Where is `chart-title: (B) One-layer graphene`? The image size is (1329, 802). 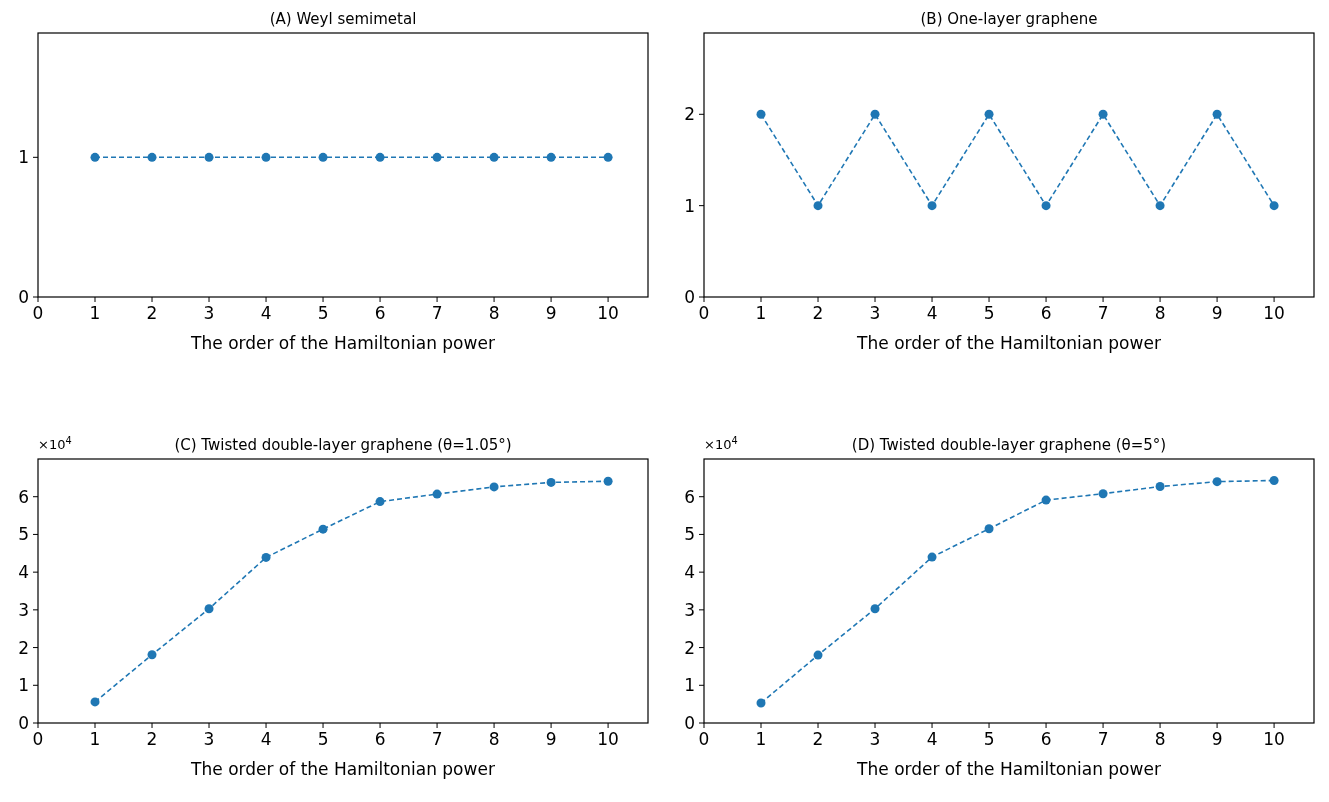
chart-title: (B) One-layer graphene is located at coordinates (1009, 19).